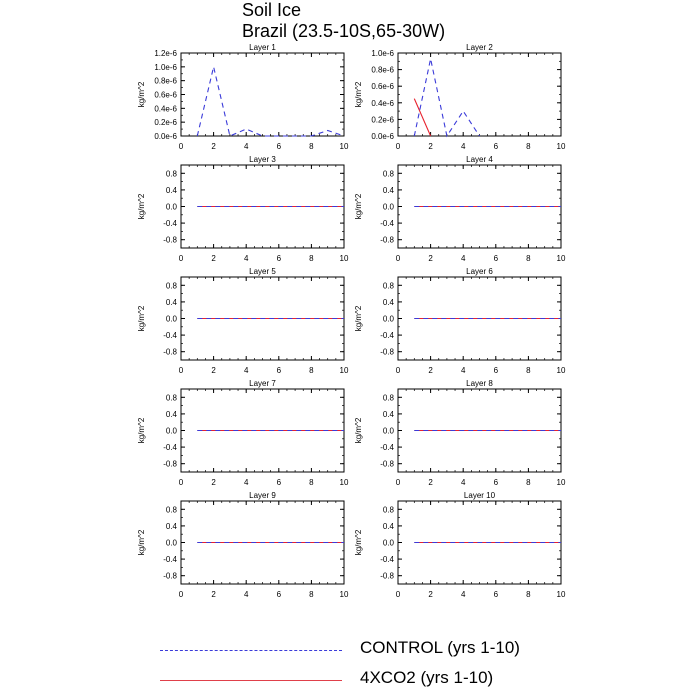 The image size is (700, 700). Describe the element at coordinates (440, 647) in the screenshot. I see `legend-control-label: CONTROL (yrs 1-10)` at that location.